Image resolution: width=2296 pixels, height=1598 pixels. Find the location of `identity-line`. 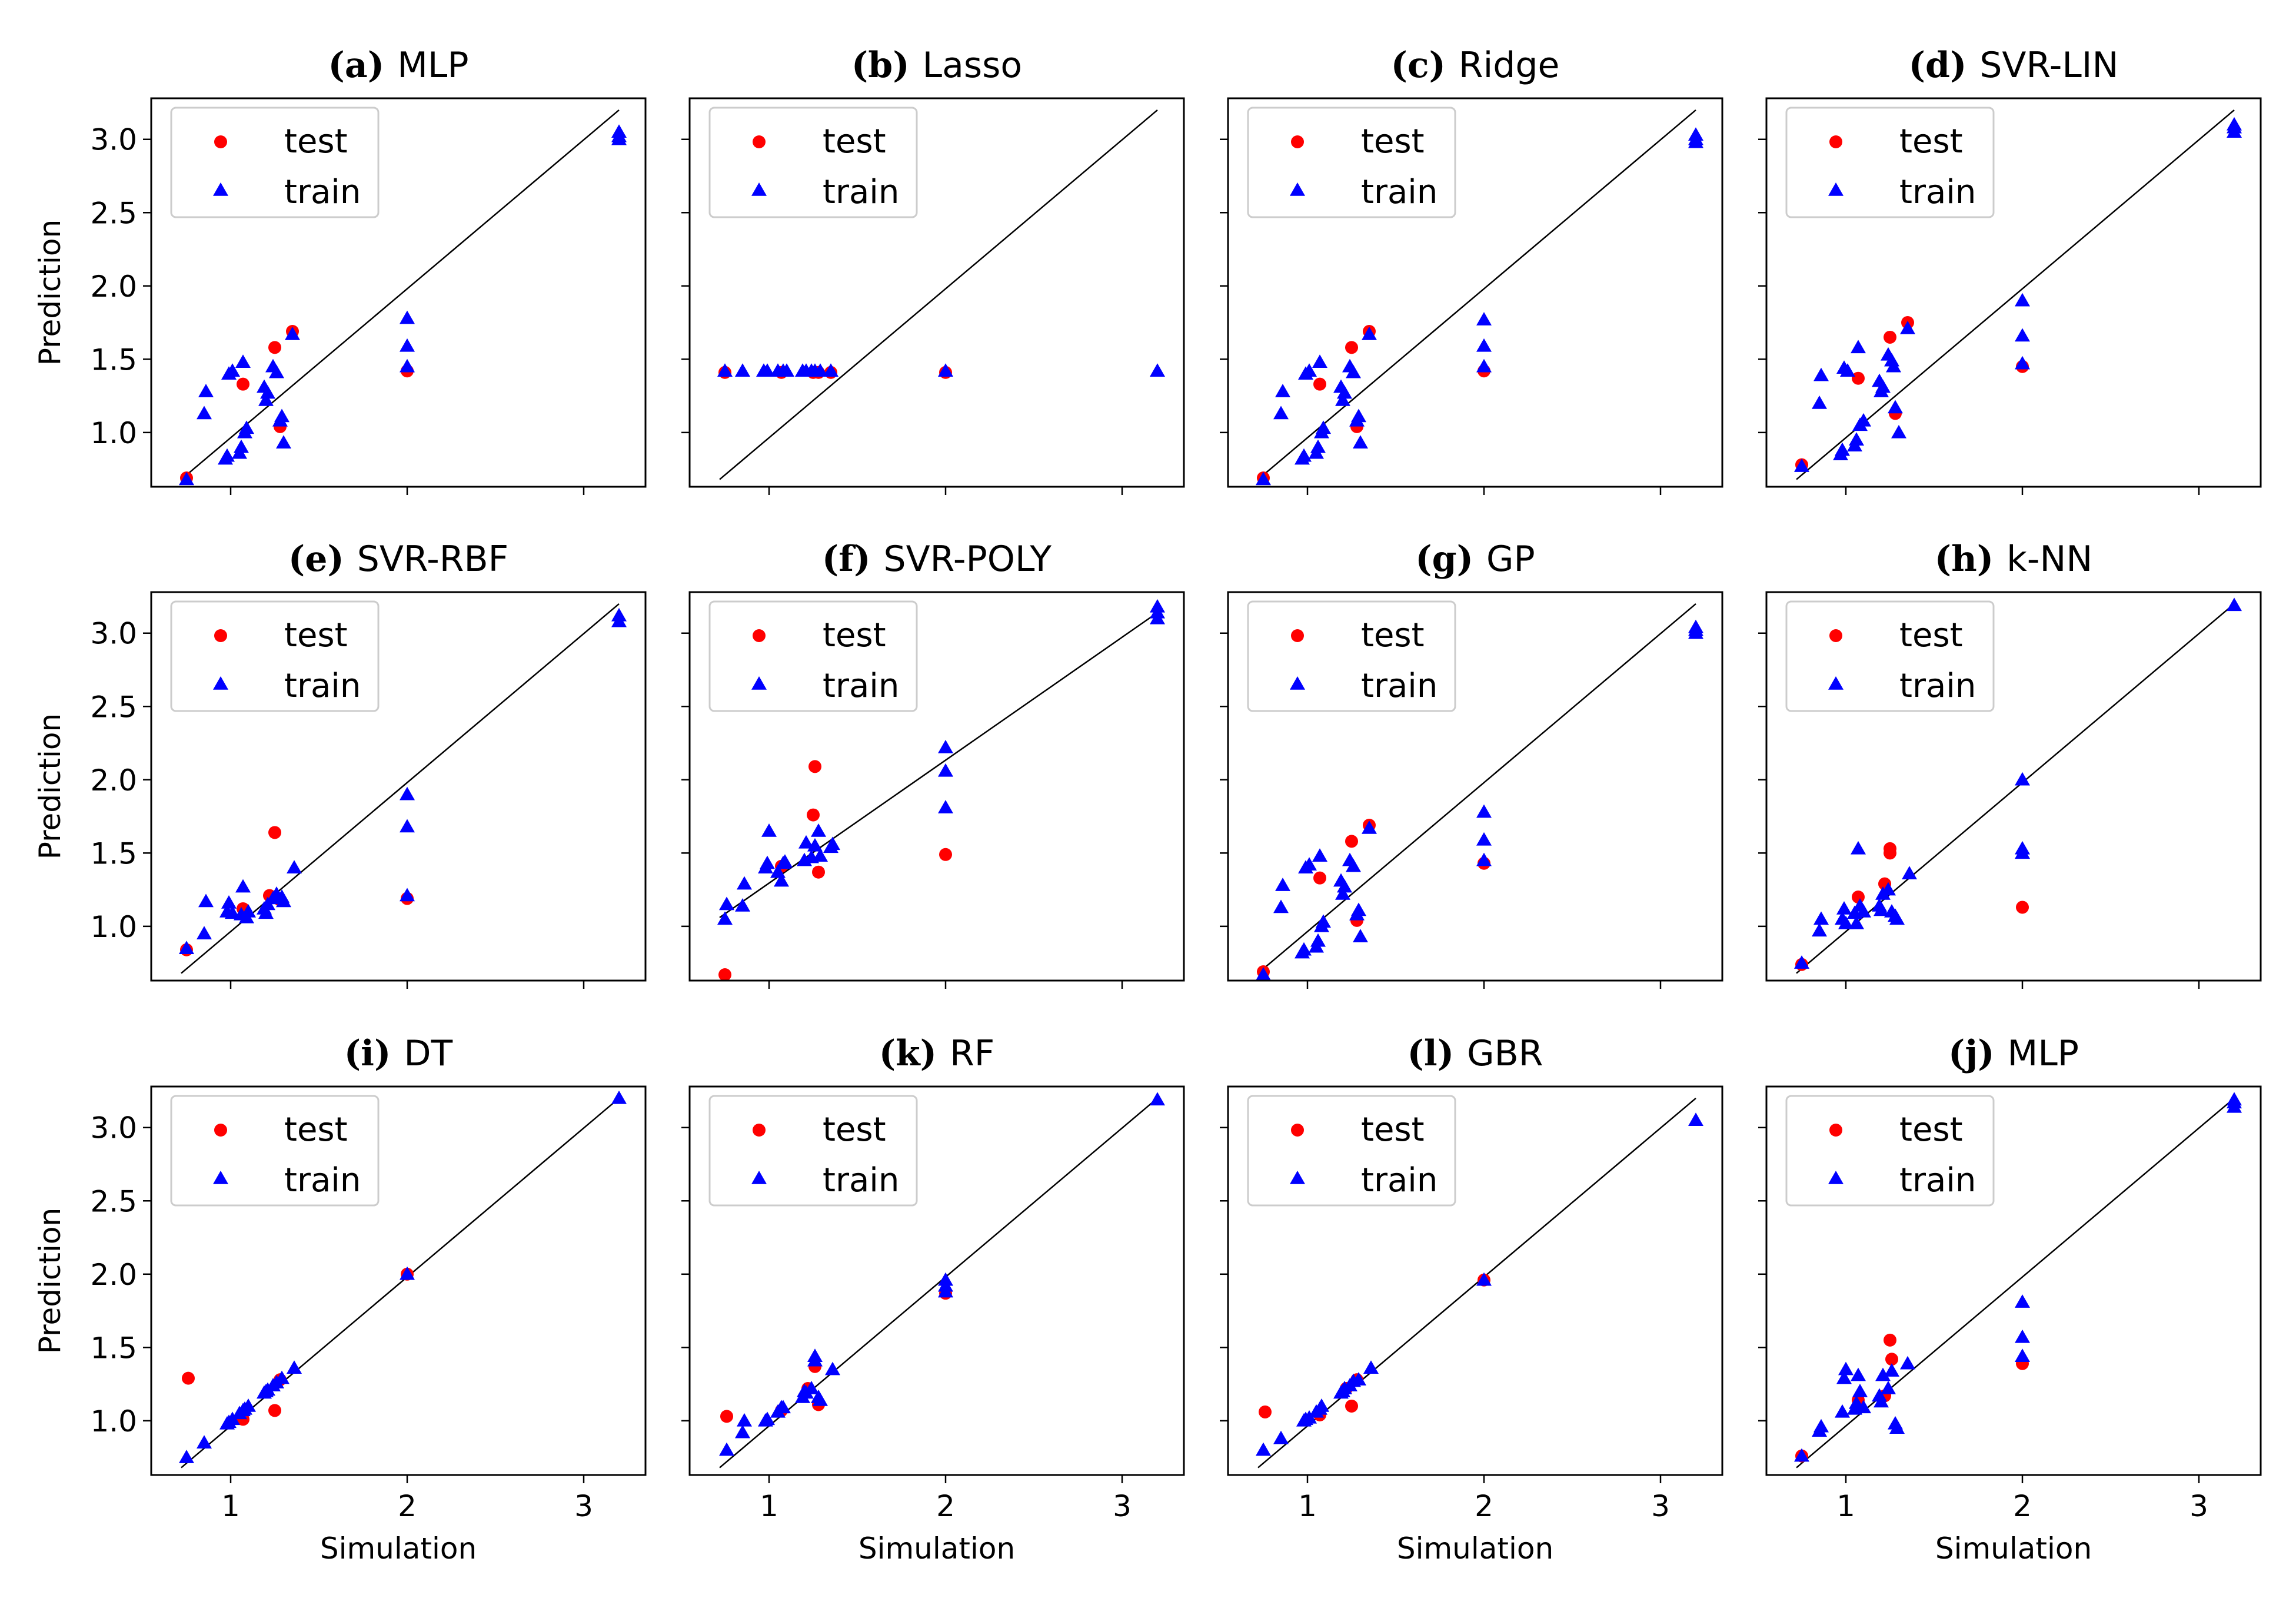

identity-line is located at coordinates (2016, 788).